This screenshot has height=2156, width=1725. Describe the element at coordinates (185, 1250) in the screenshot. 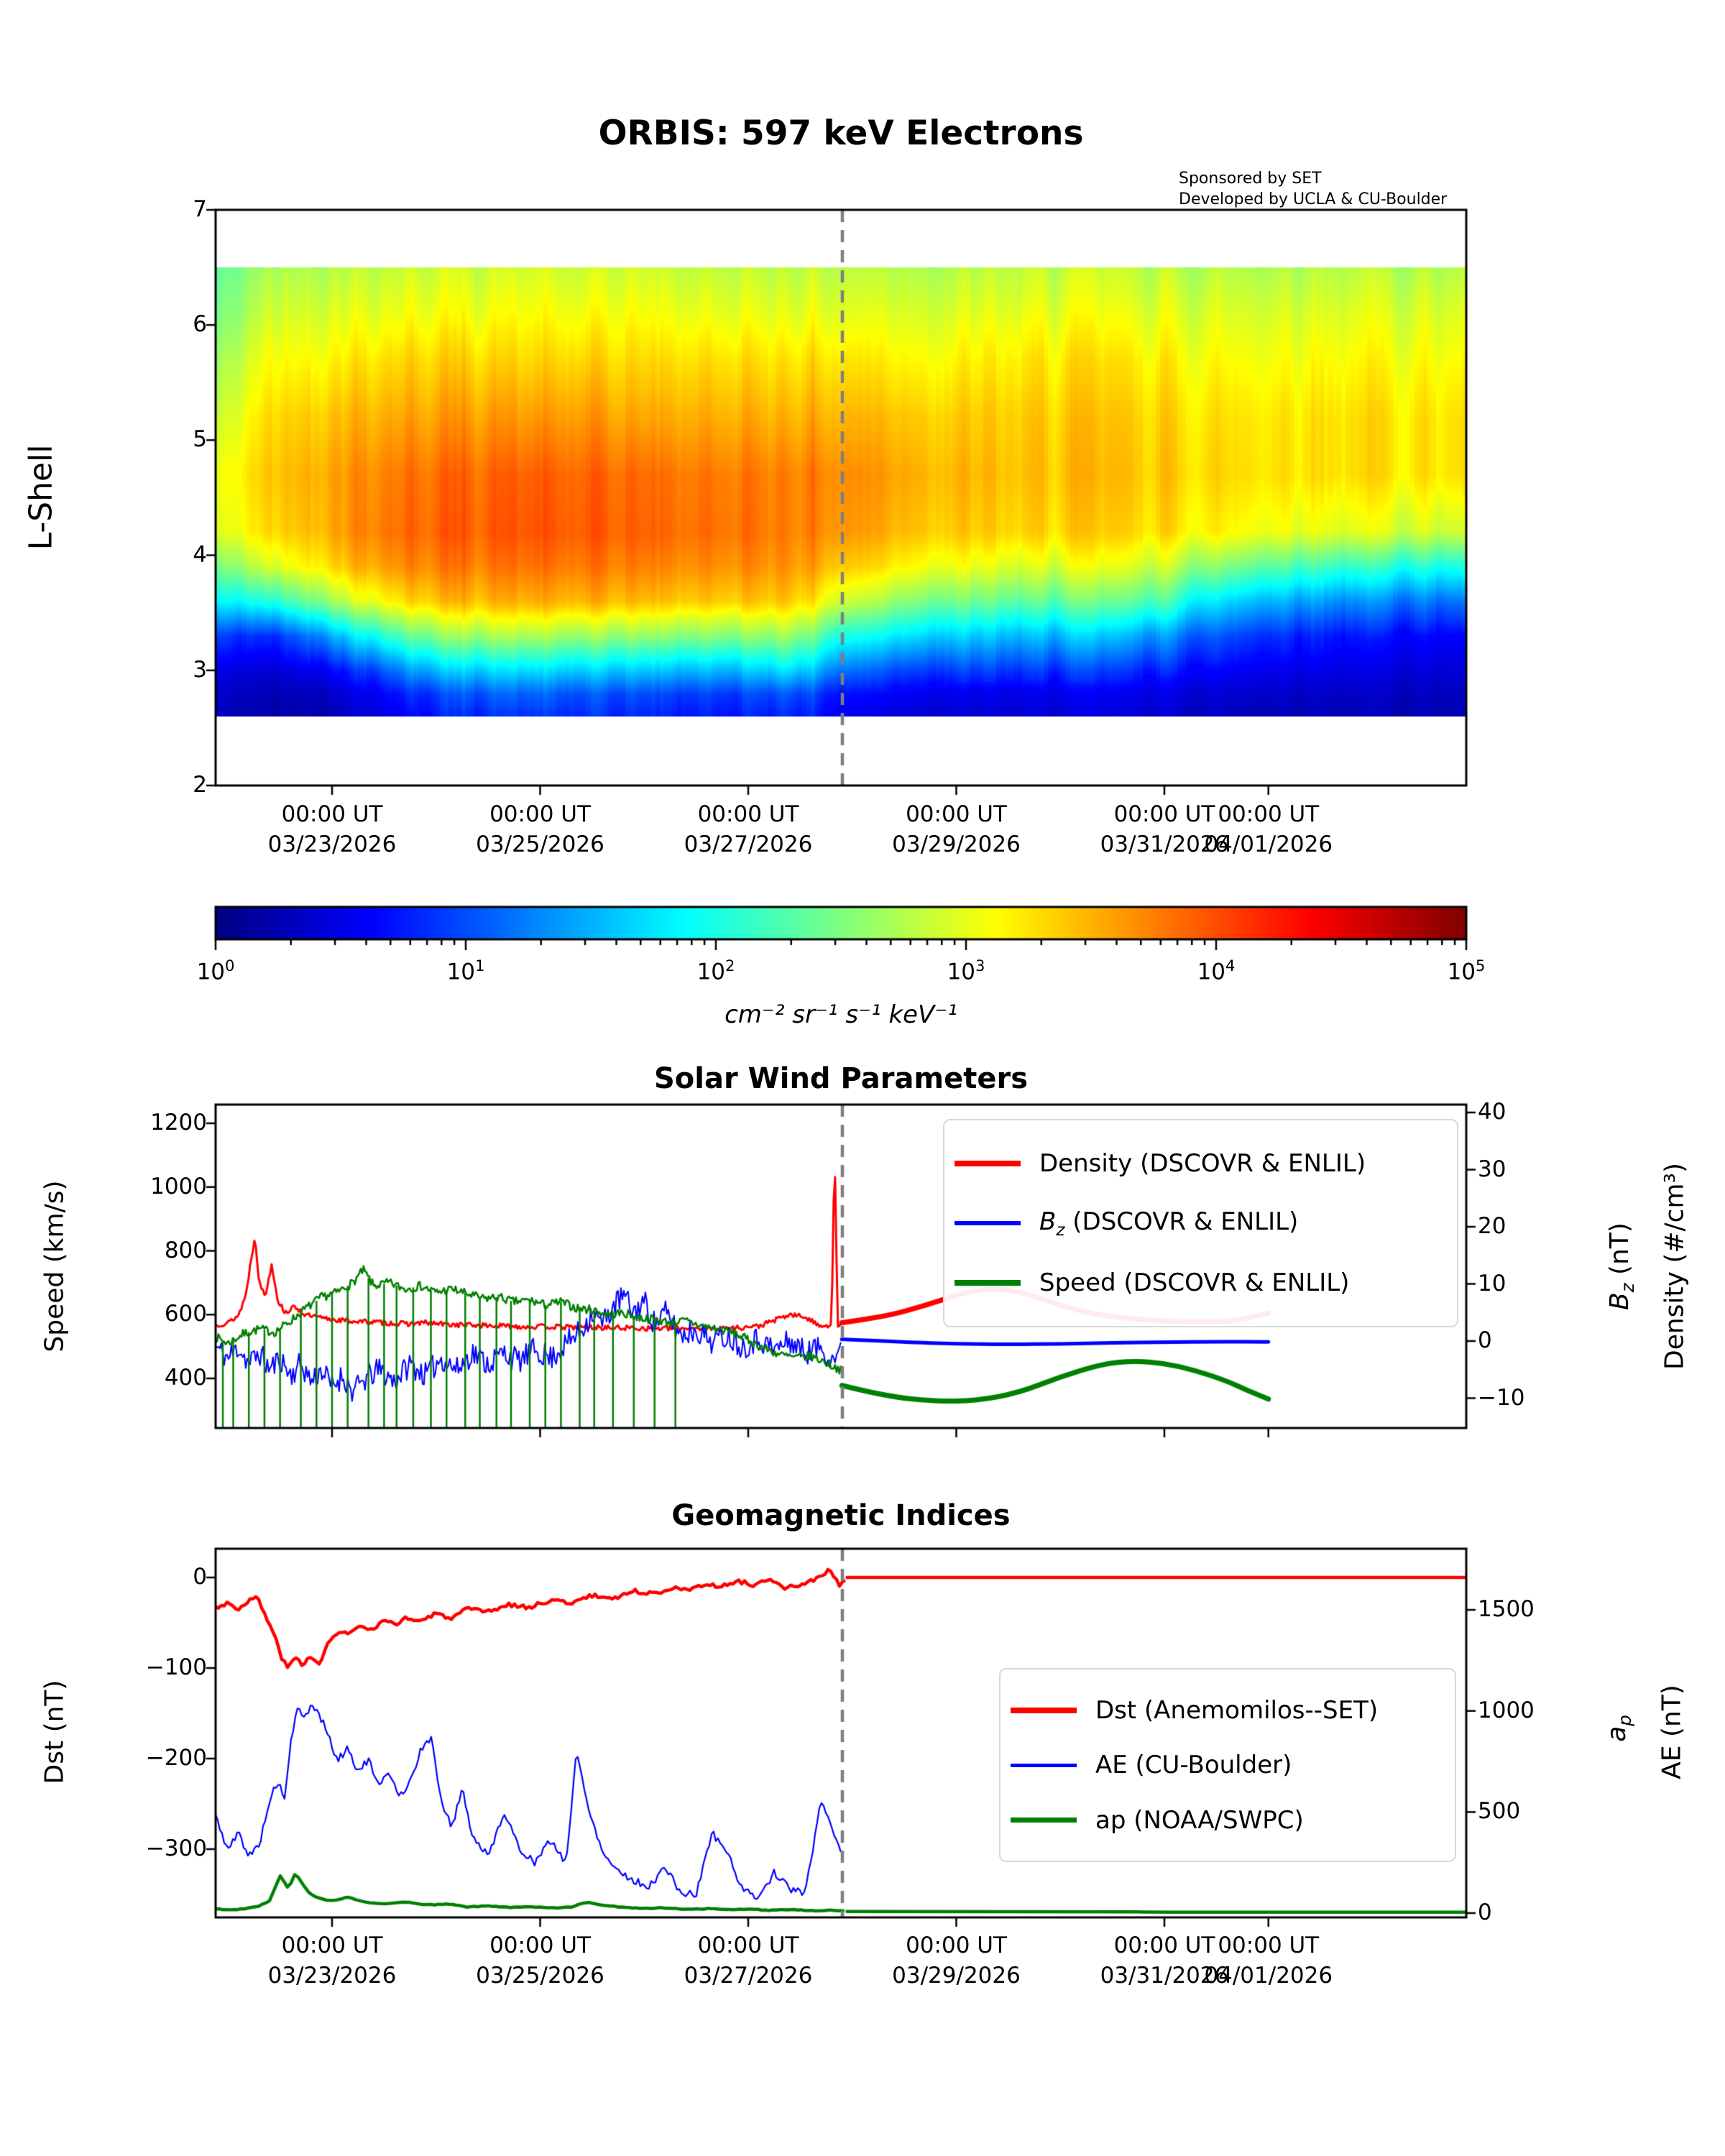

I see `y-tick-label-speed: 800` at that location.